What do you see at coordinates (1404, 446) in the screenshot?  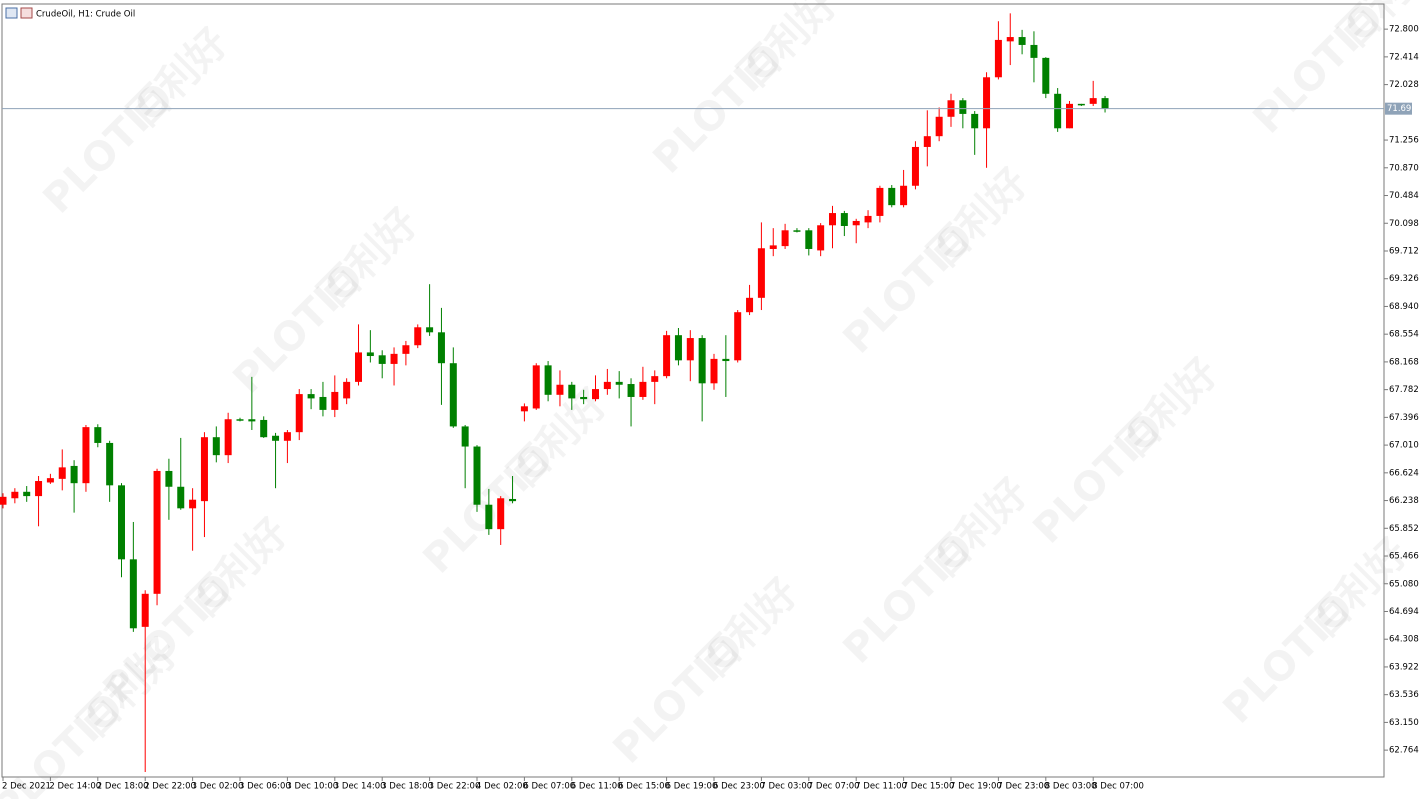 I see `y-tick-label: 67.010` at bounding box center [1404, 446].